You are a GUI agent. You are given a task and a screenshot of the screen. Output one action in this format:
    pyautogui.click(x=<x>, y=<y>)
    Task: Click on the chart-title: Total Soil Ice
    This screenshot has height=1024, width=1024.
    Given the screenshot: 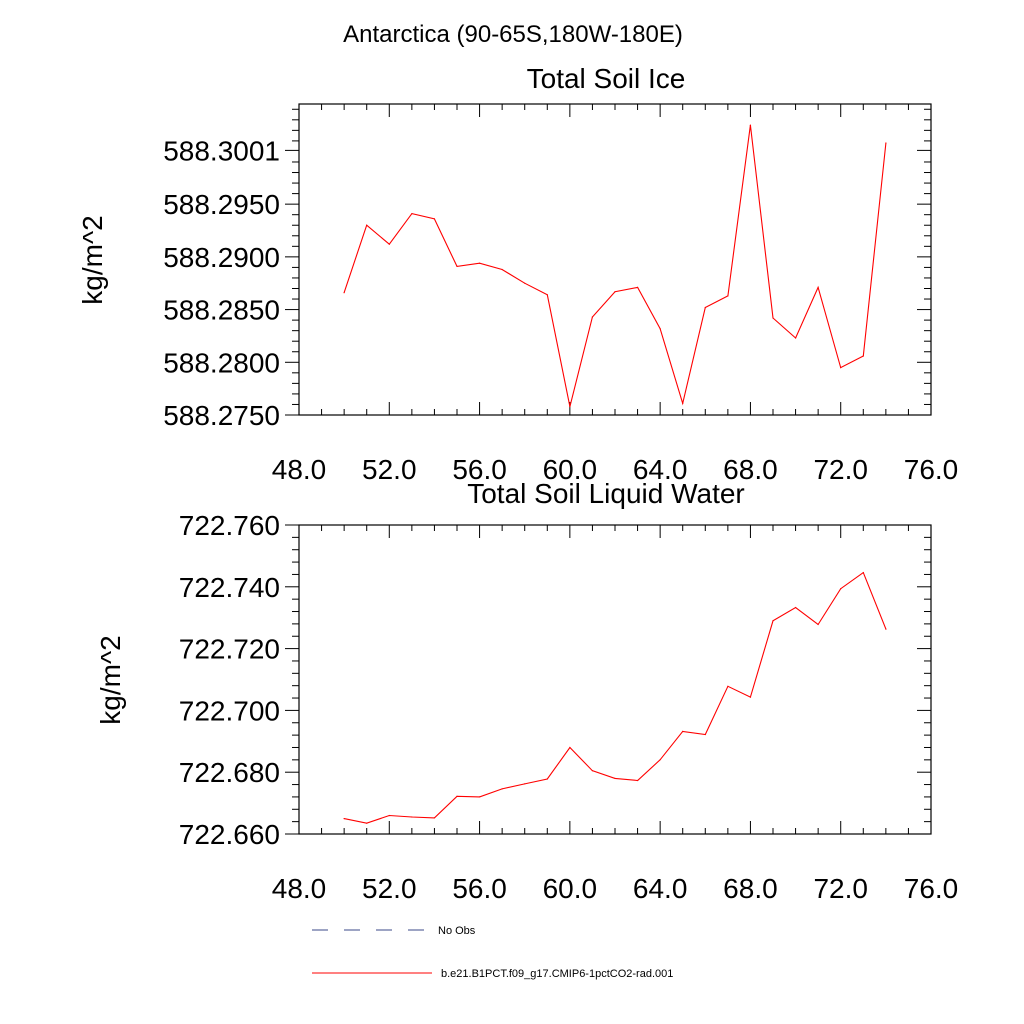 What is the action you would take?
    pyautogui.click(x=606, y=78)
    